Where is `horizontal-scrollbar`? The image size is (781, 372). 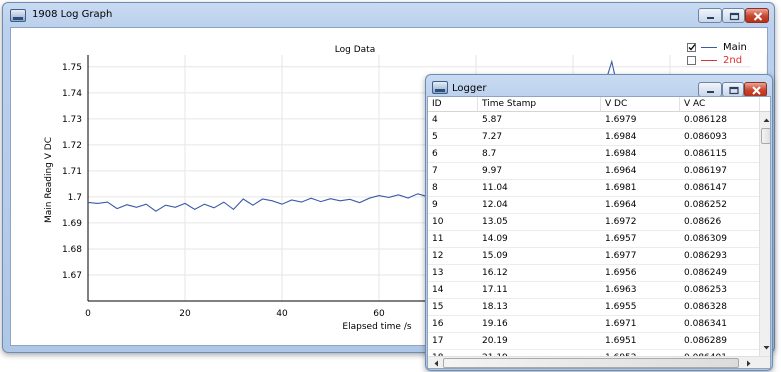 horizontal-scrollbar is located at coordinates (599, 362).